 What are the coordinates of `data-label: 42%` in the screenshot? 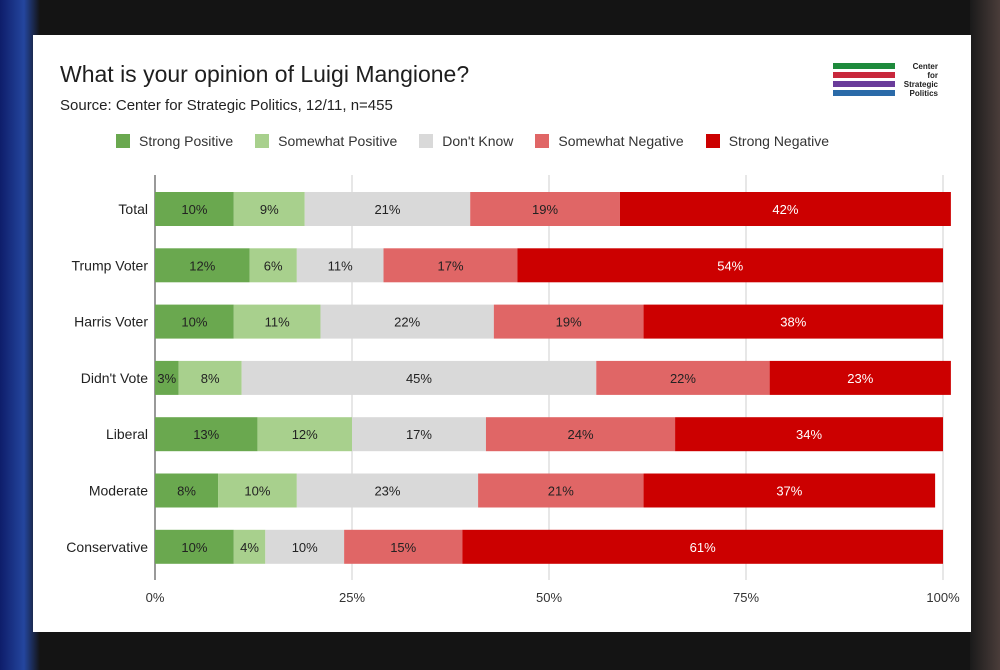 It's located at (785, 209).